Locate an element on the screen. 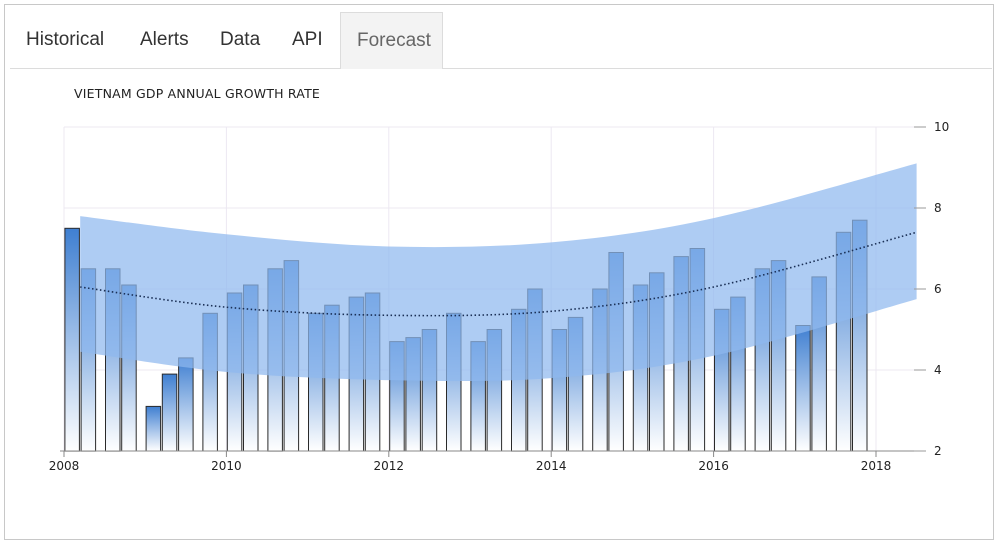 Image resolution: width=1000 pixels, height=546 pixels. x-tick-label: 2012 is located at coordinates (389, 466).